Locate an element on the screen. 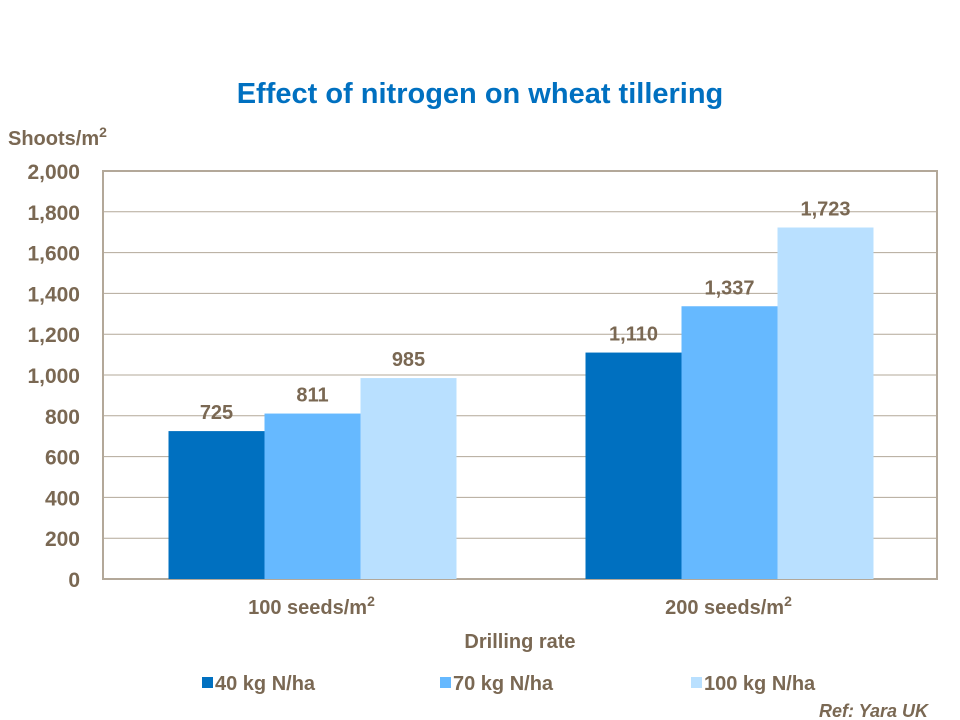  y-tick-label: 1,800 is located at coordinates (53, 213).